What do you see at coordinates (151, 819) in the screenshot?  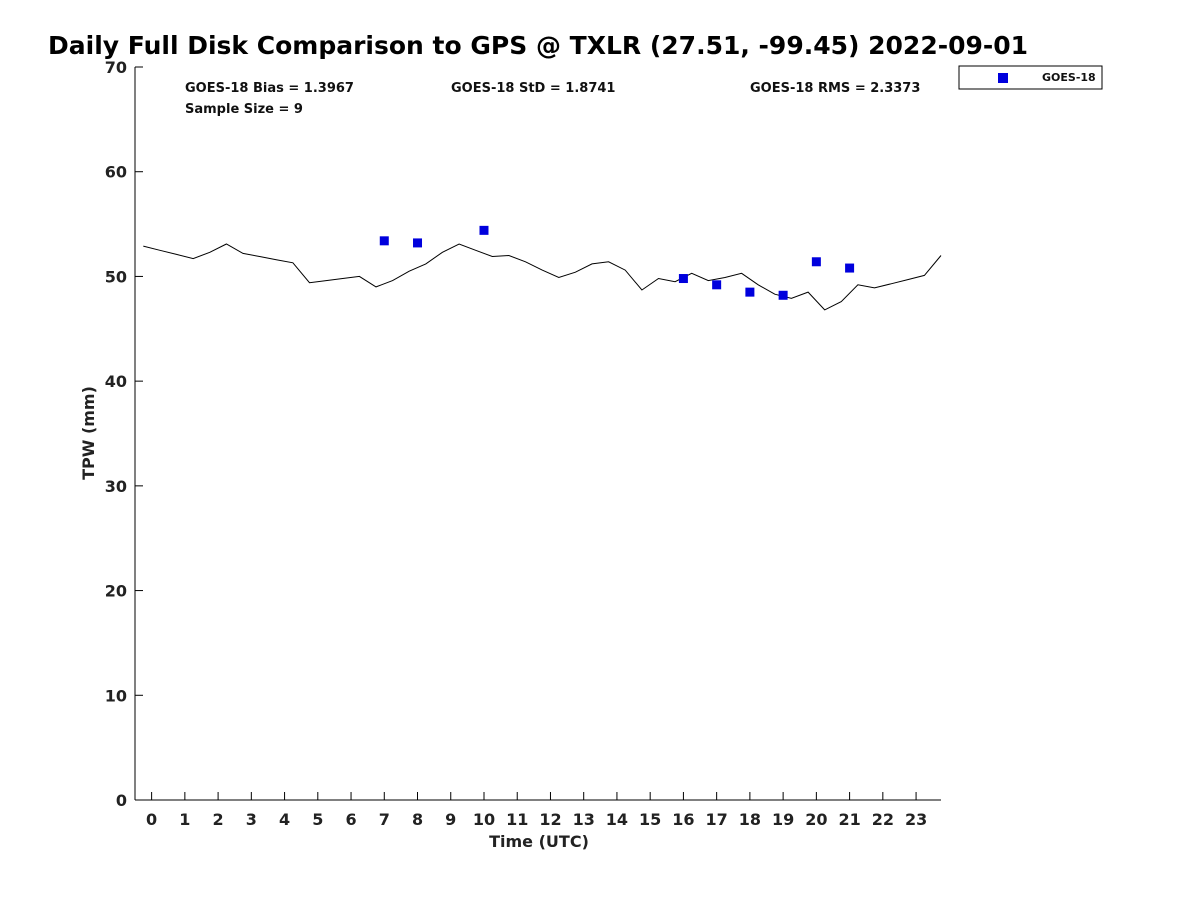 I see `x-tick-label: 0` at bounding box center [151, 819].